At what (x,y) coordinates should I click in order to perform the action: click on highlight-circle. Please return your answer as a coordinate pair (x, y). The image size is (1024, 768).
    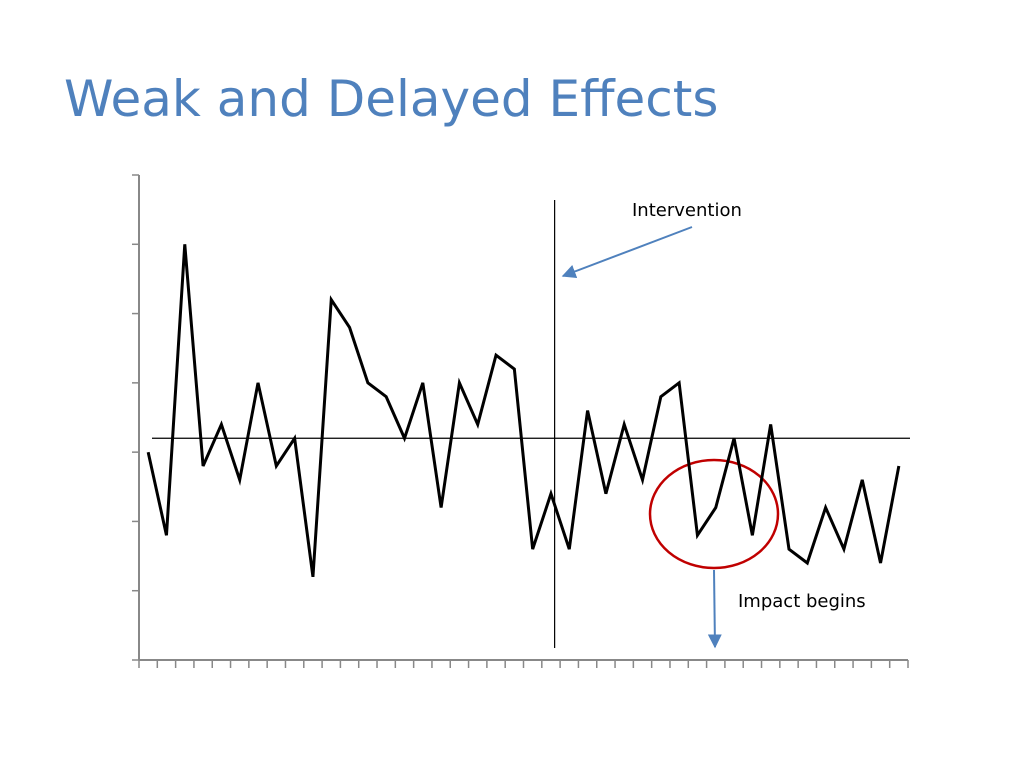
    Looking at the image, I should click on (714, 514).